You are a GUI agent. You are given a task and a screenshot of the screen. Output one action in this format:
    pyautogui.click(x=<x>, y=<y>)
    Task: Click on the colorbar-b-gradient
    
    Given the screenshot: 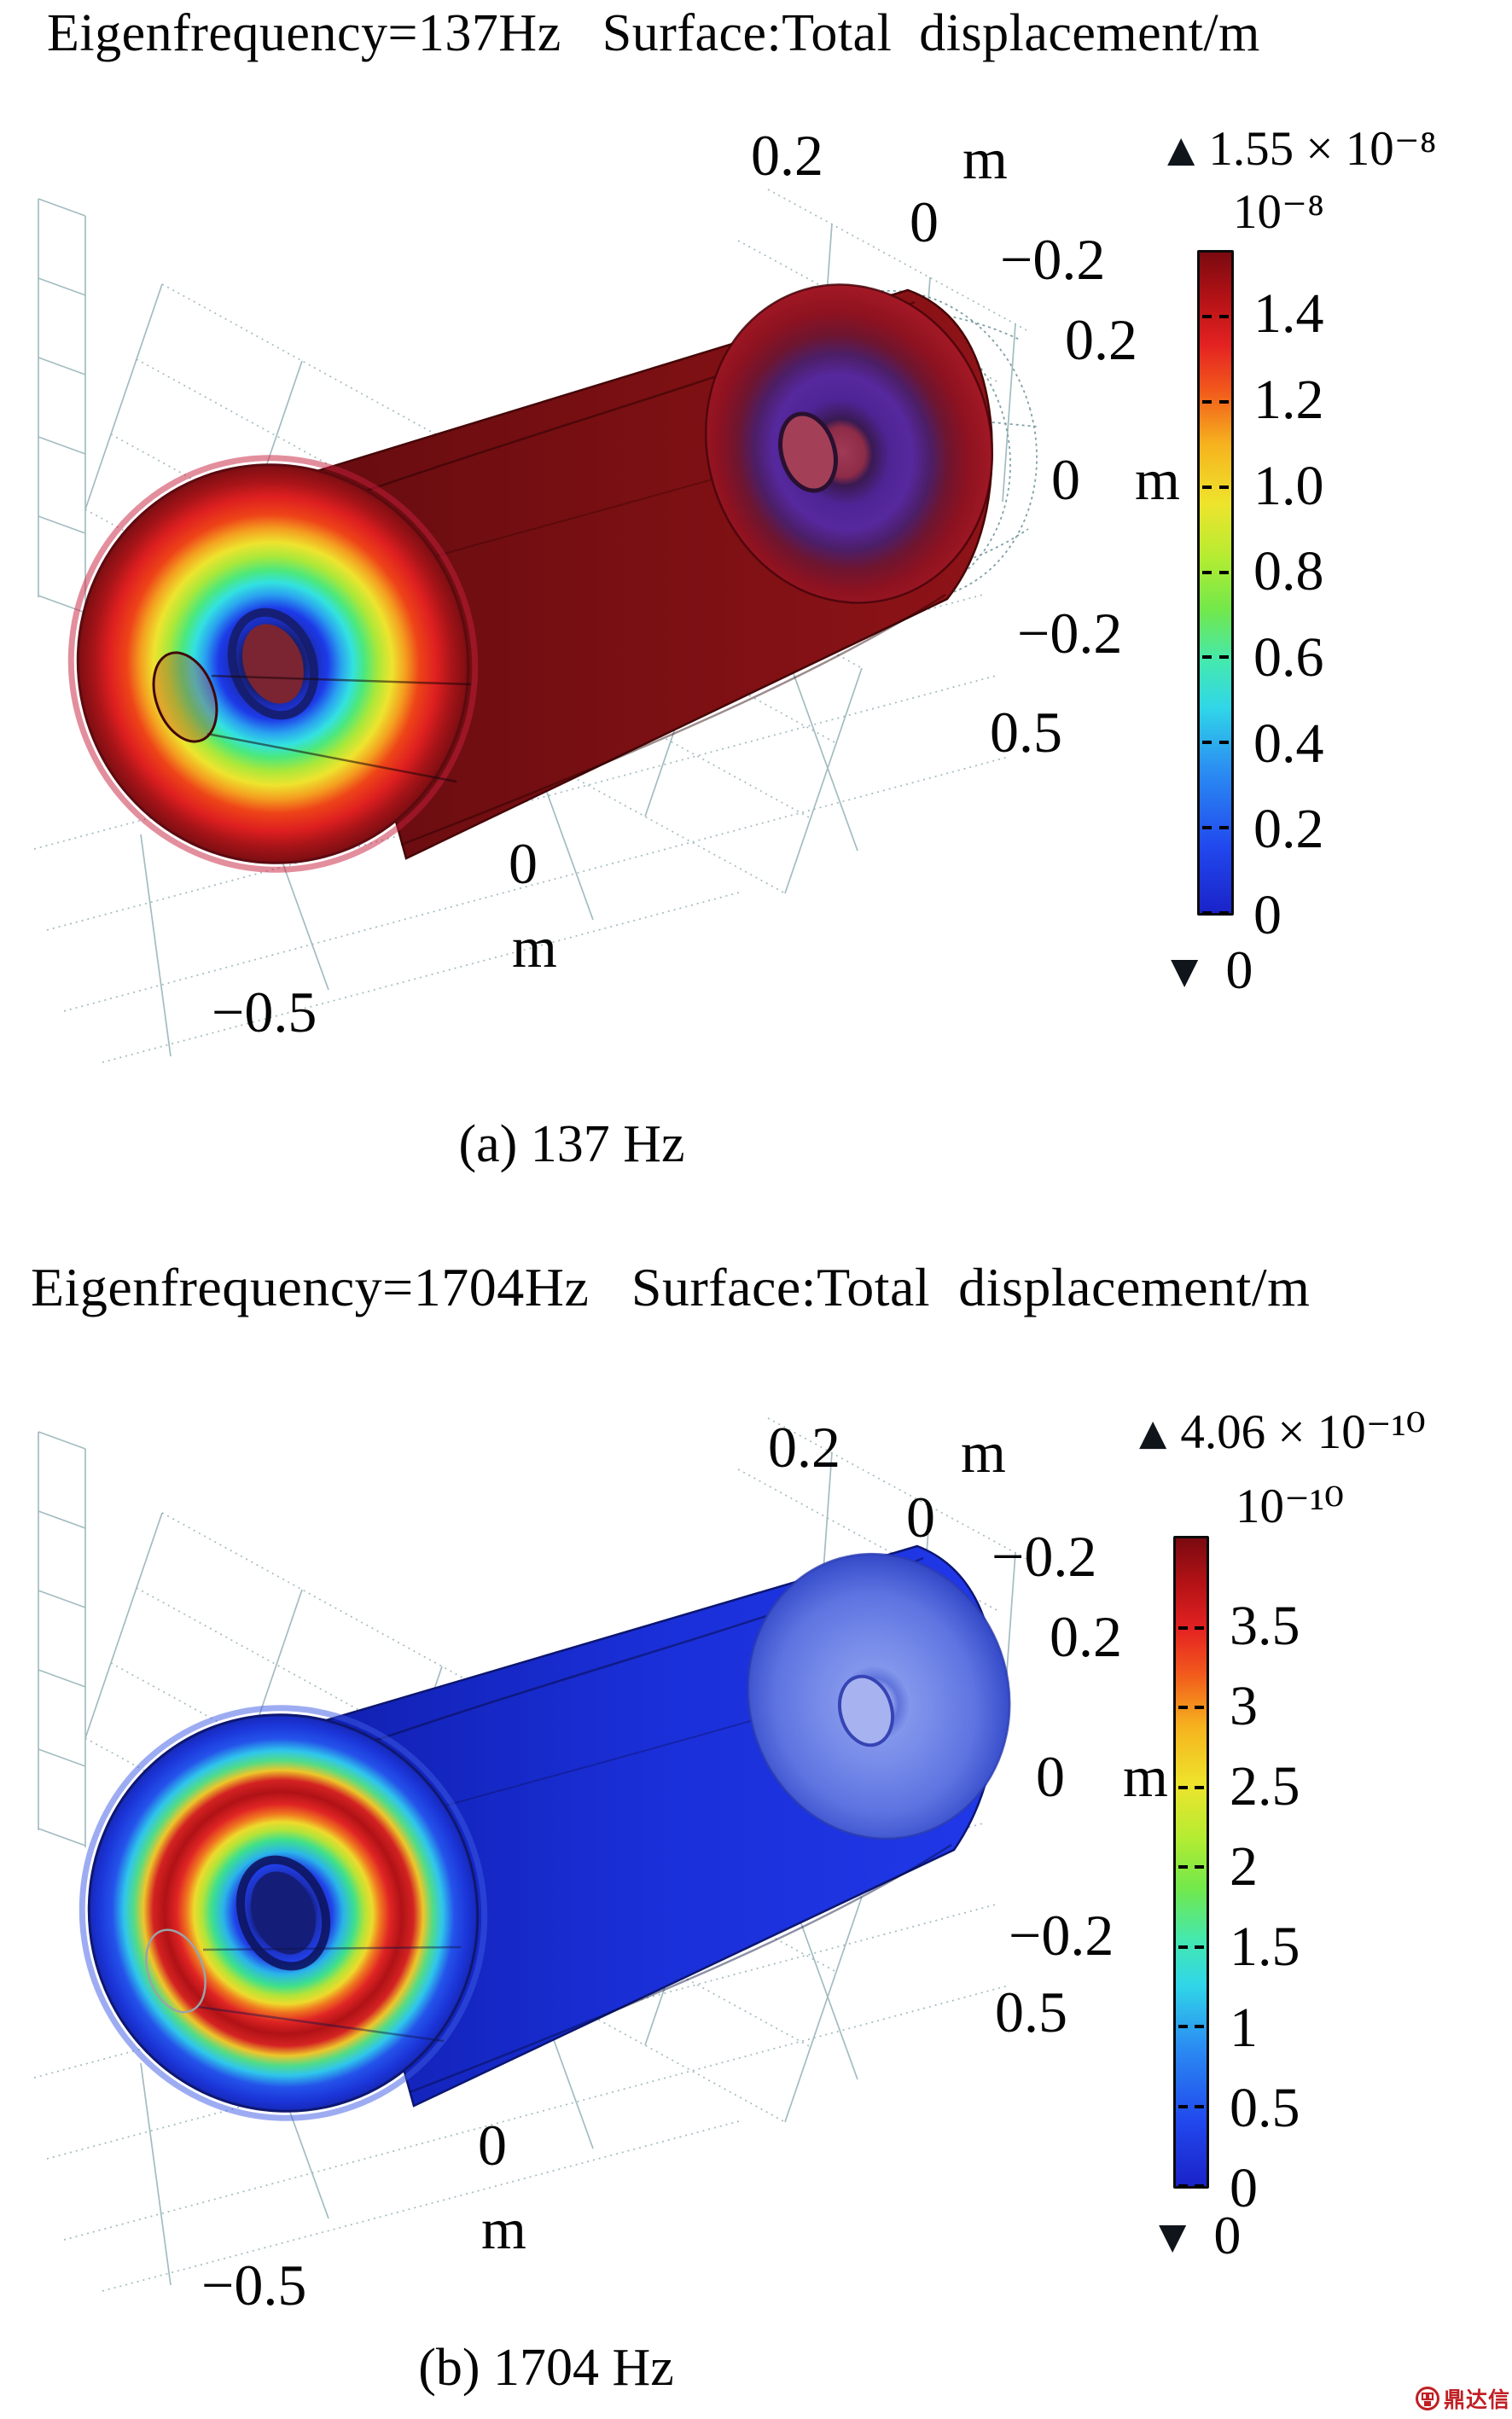 What is the action you would take?
    pyautogui.click(x=1191, y=1863)
    